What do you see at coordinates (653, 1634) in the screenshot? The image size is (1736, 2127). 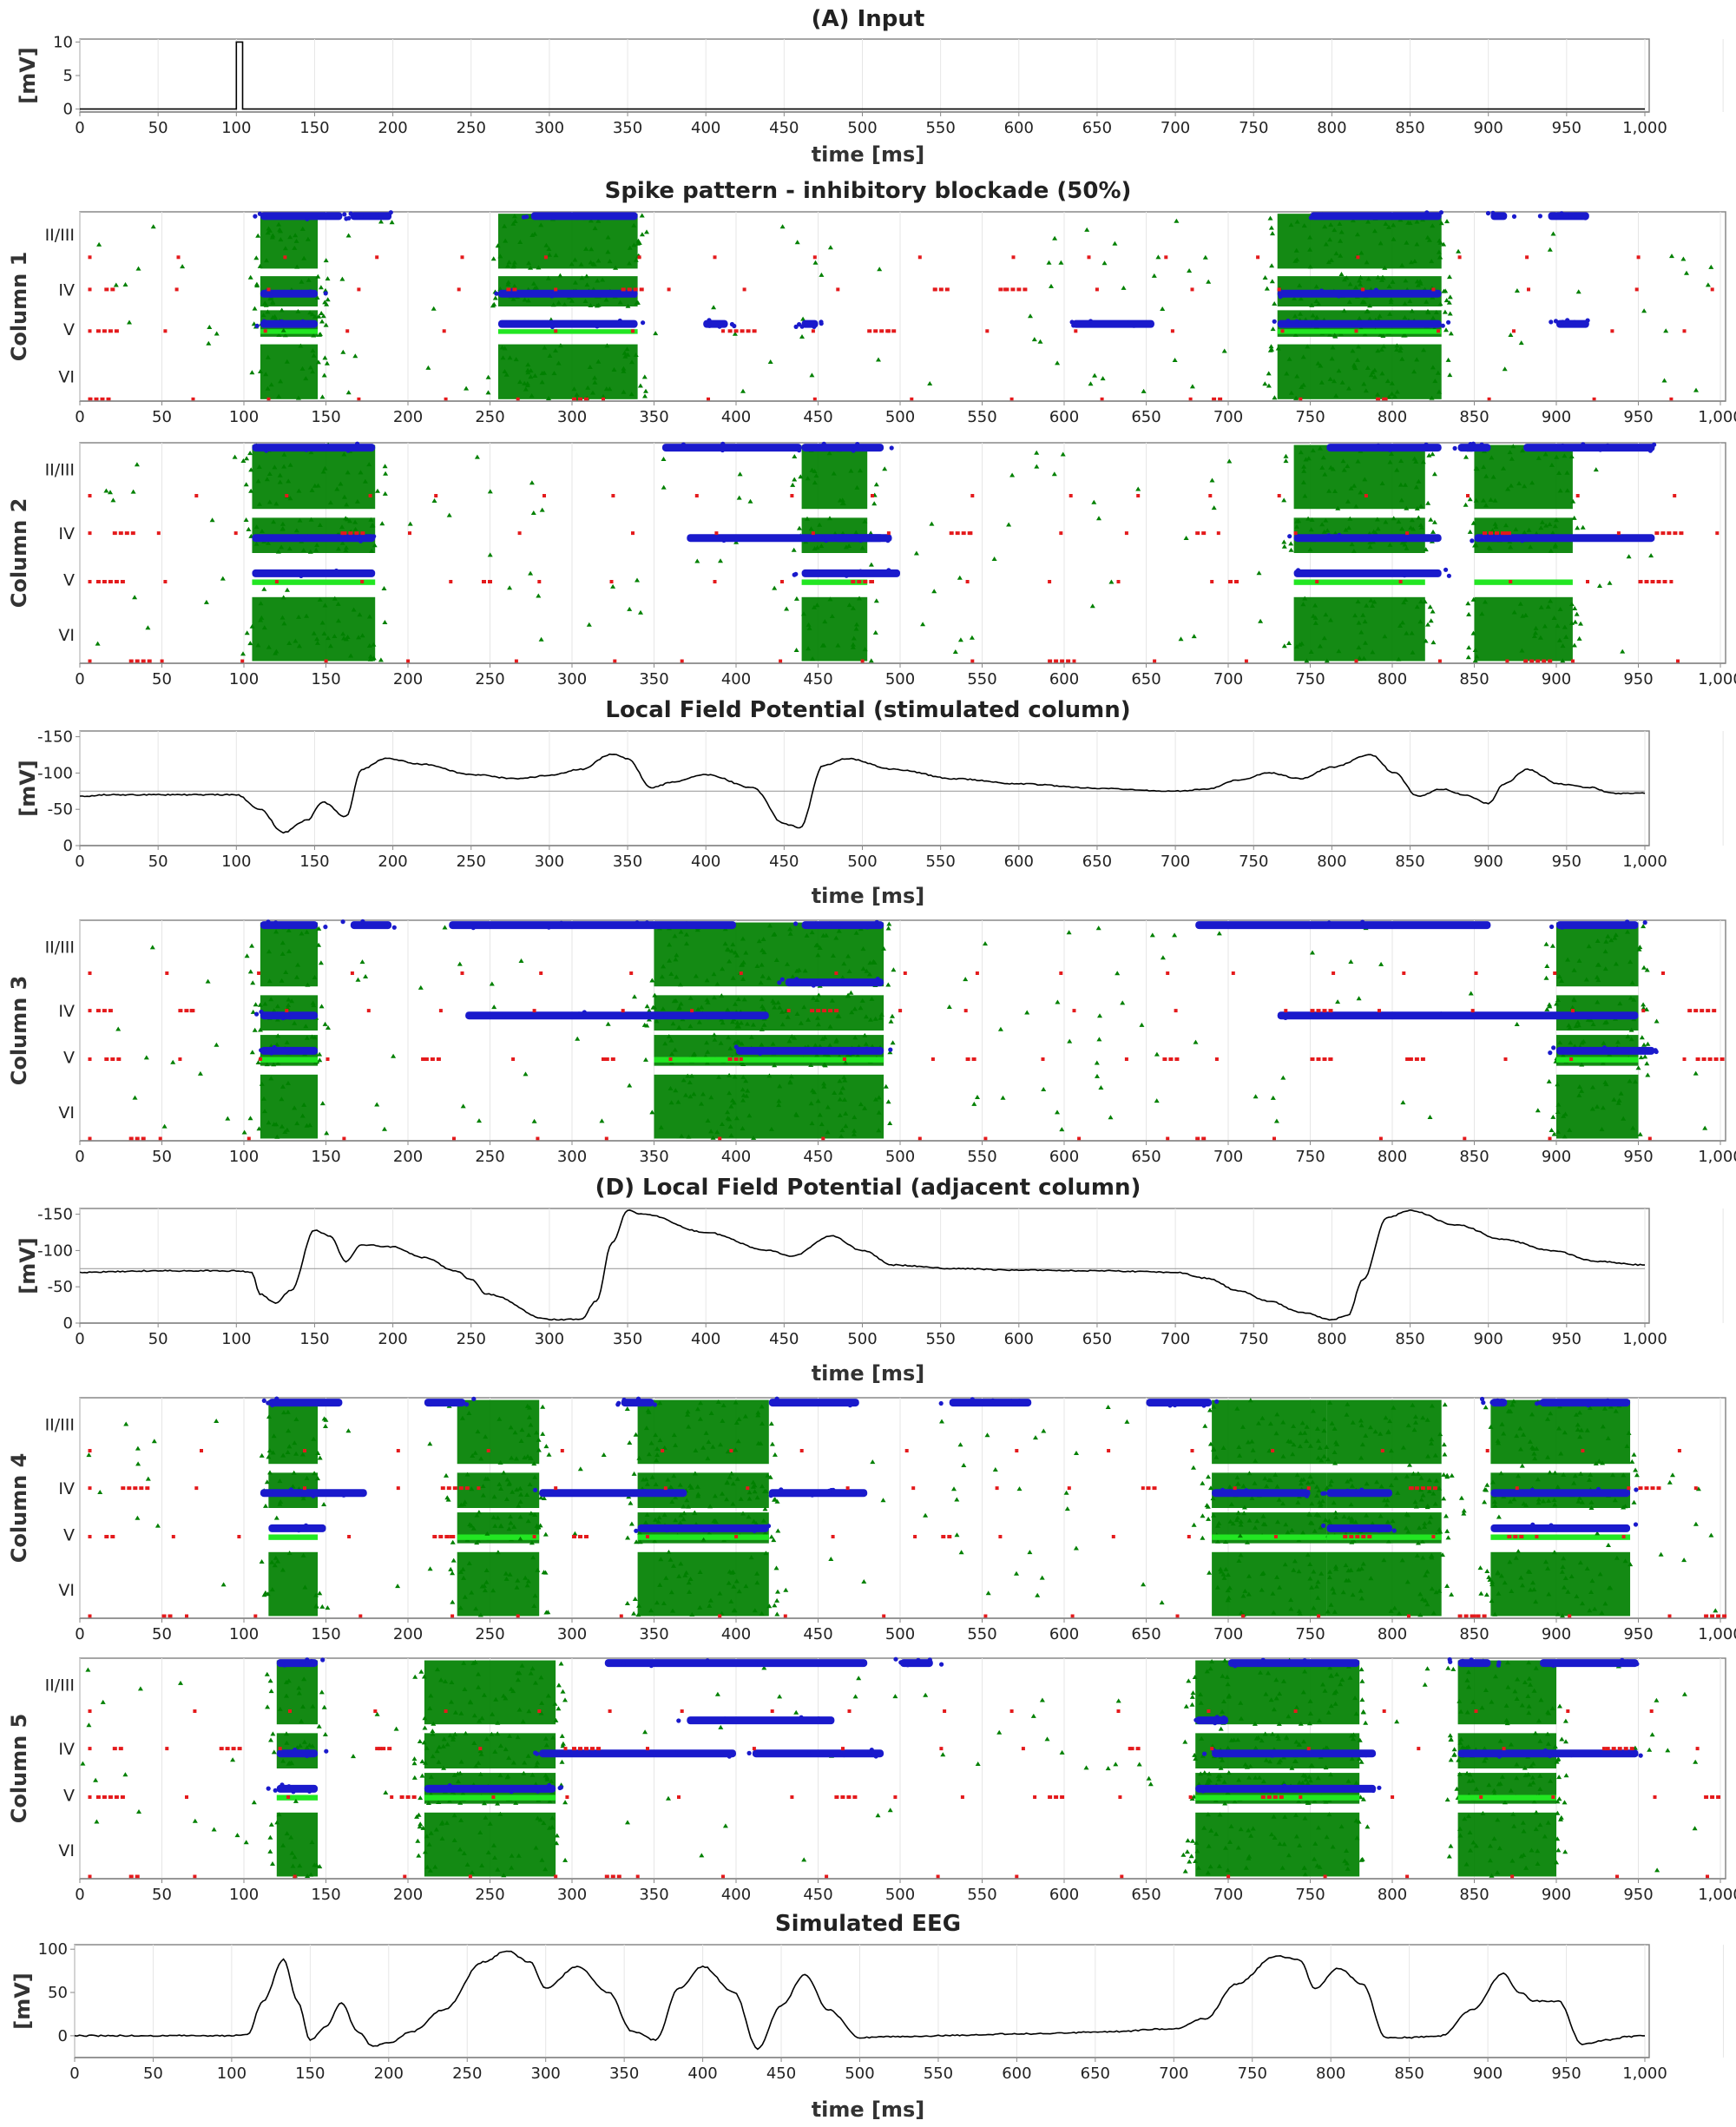 I see `x-tick-label: 350` at bounding box center [653, 1634].